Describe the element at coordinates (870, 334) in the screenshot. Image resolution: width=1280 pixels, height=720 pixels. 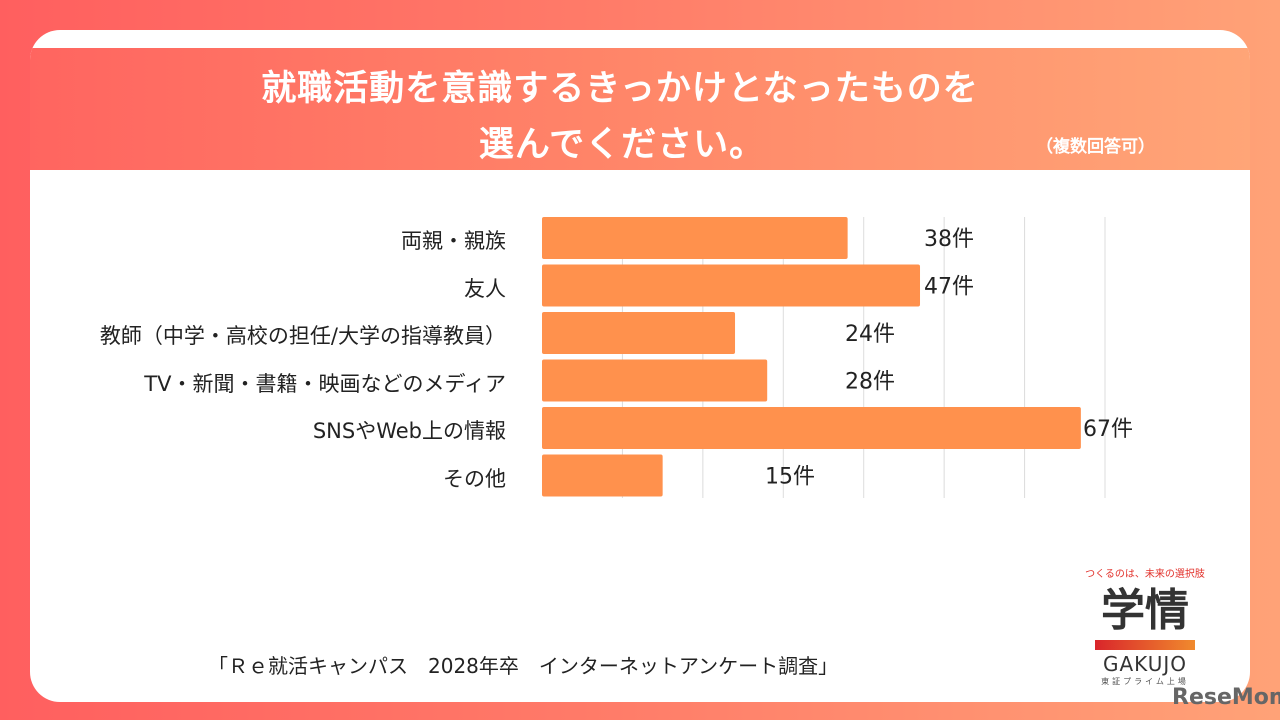
I see `data-label: 24件` at that location.